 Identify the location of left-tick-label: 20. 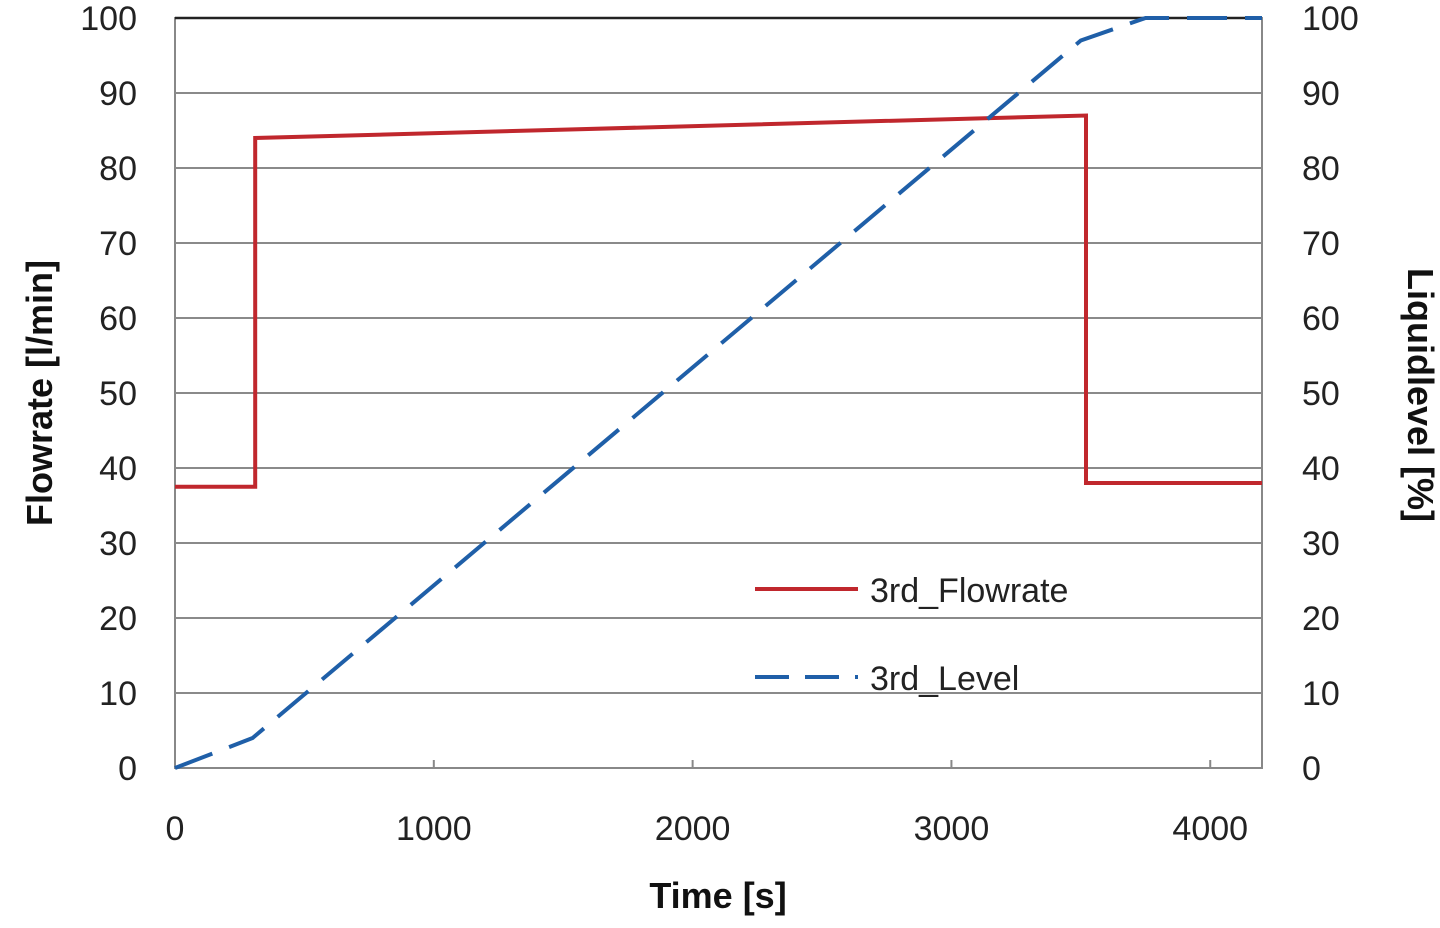
(118, 619).